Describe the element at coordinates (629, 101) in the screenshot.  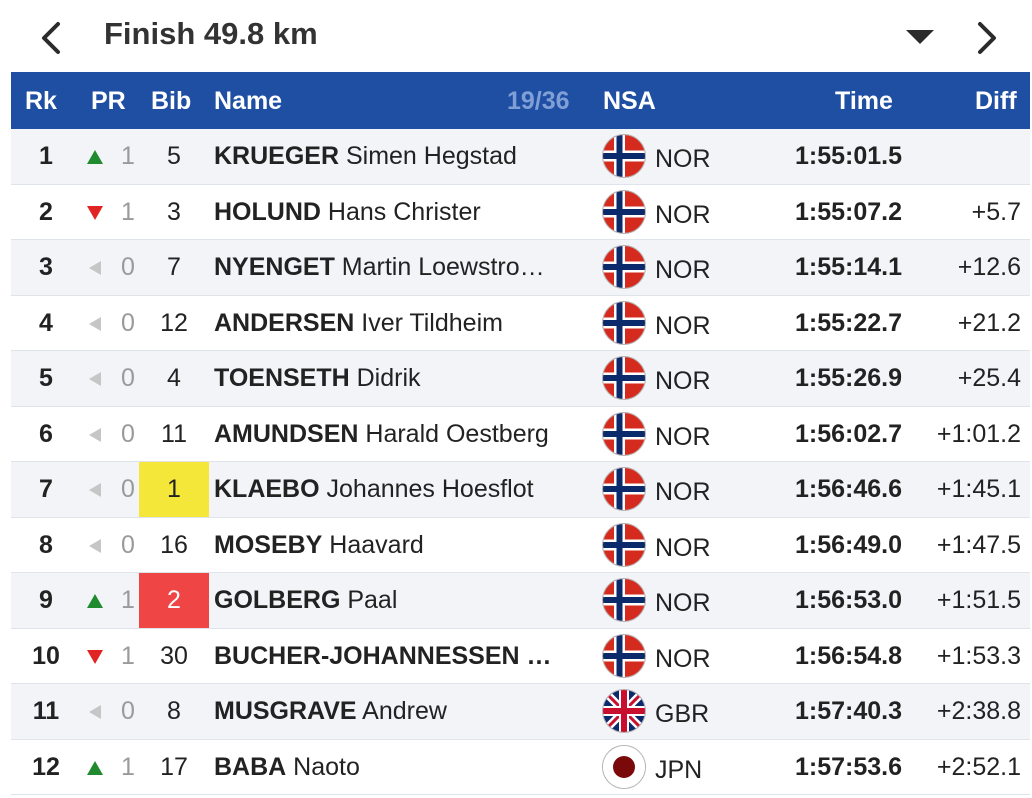
I see `header-nsa: NSA` at that location.